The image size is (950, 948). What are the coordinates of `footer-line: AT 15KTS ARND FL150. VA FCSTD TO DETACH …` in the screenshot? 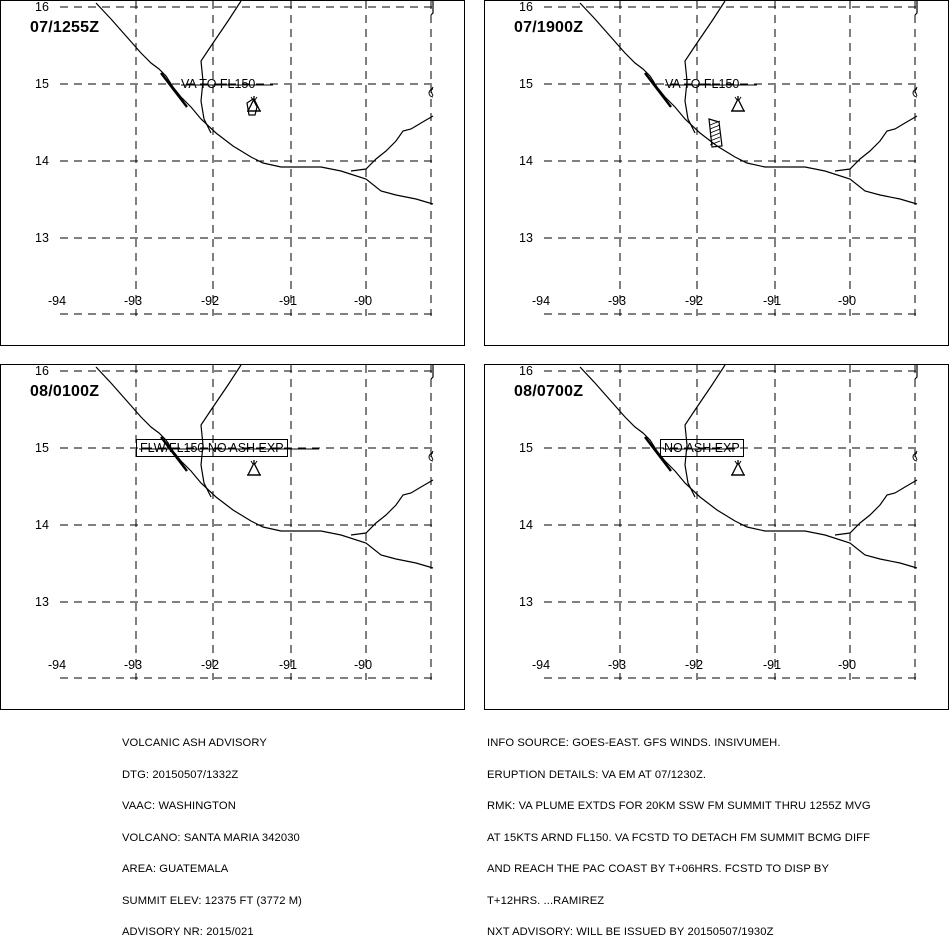 It's located at (679, 837).